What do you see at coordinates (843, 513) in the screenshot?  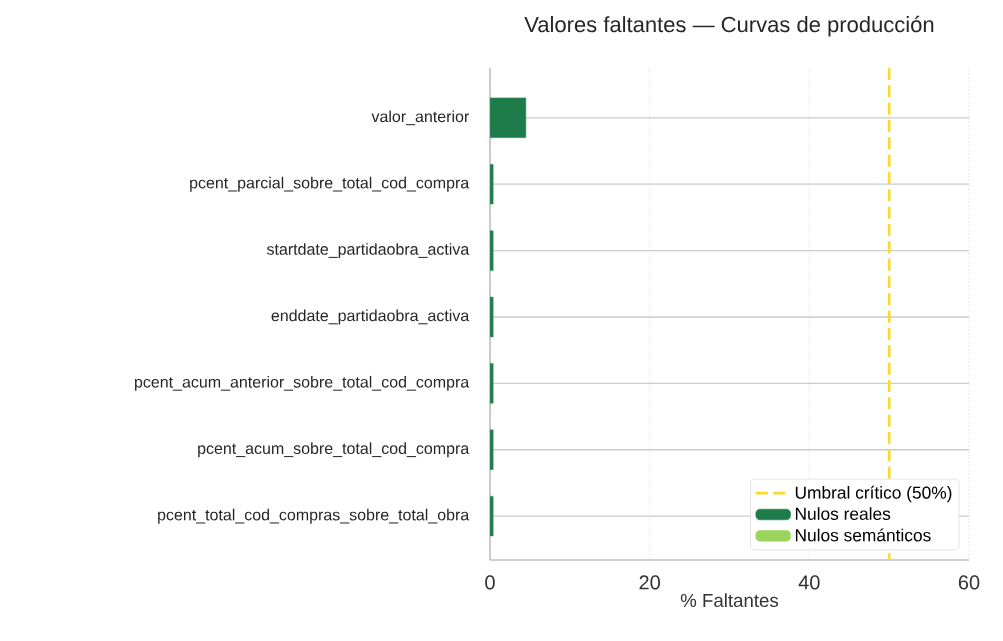 I see `legend-label: Nulos reales` at bounding box center [843, 513].